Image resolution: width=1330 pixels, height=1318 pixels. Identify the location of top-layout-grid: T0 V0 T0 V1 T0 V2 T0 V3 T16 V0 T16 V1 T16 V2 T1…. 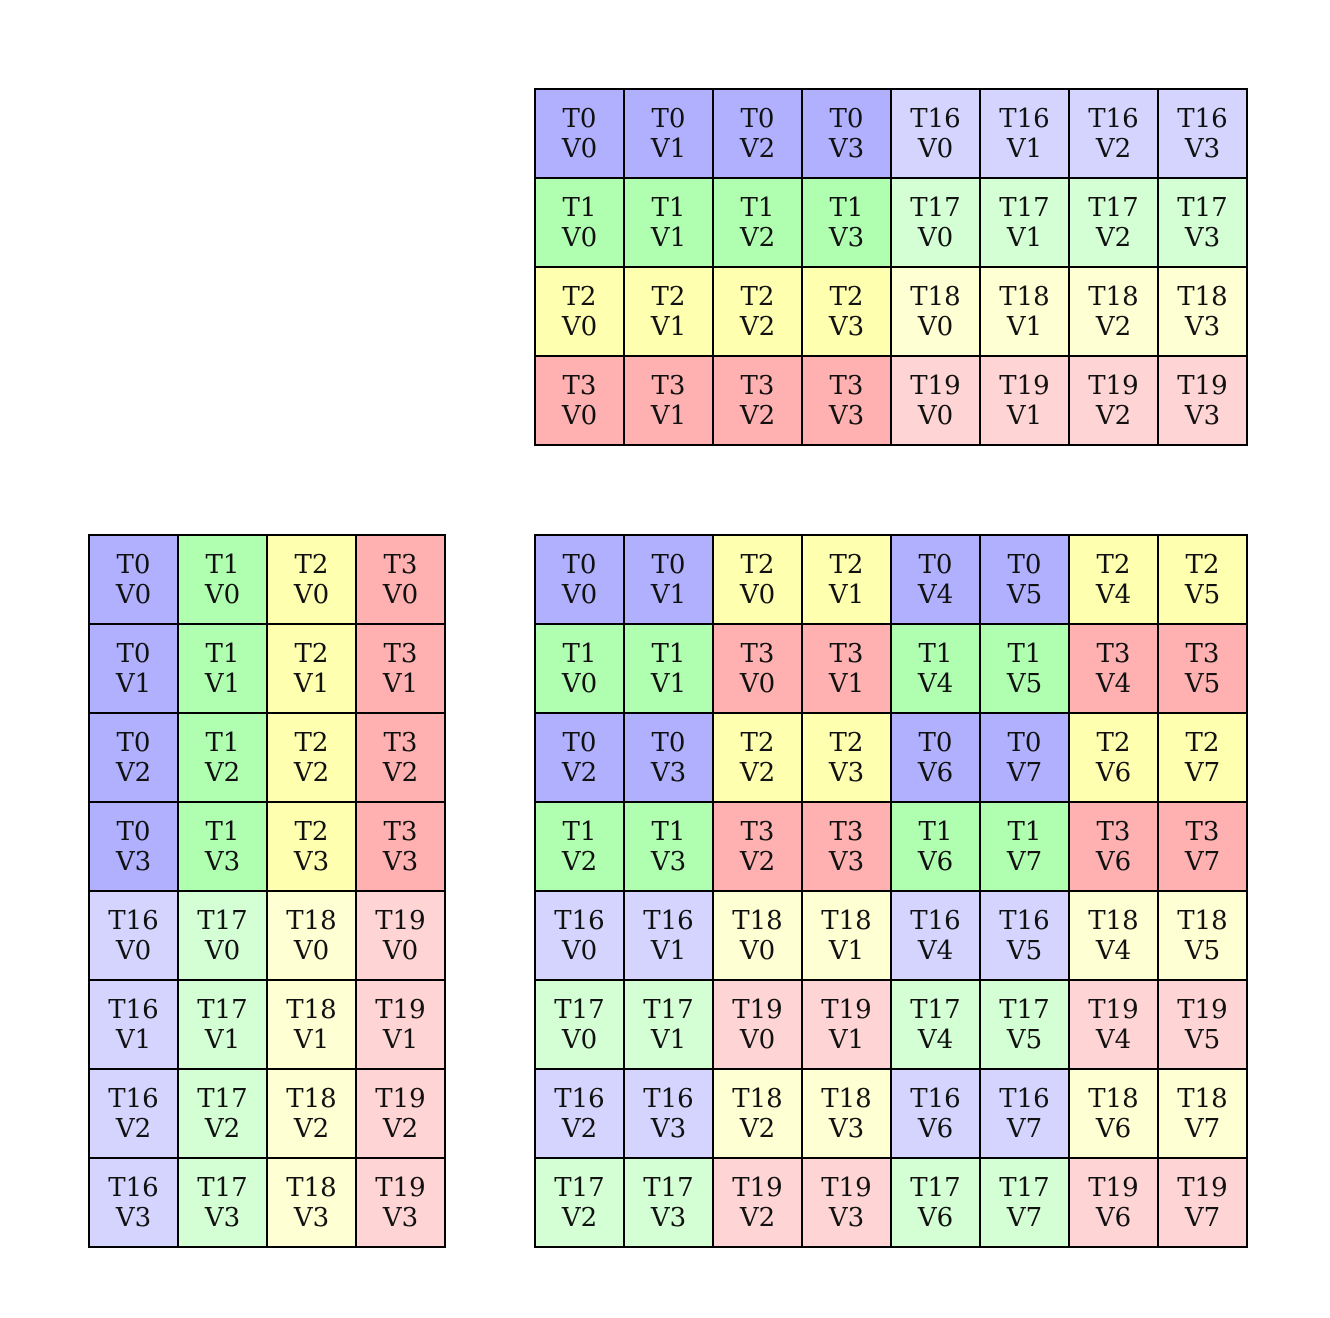
(891, 267).